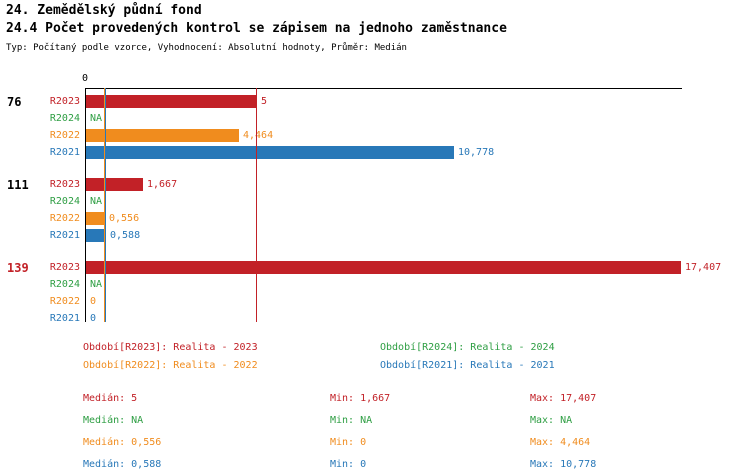  Describe the element at coordinates (124, 218) in the screenshot. I see `bar-value-label: 0,556` at that location.